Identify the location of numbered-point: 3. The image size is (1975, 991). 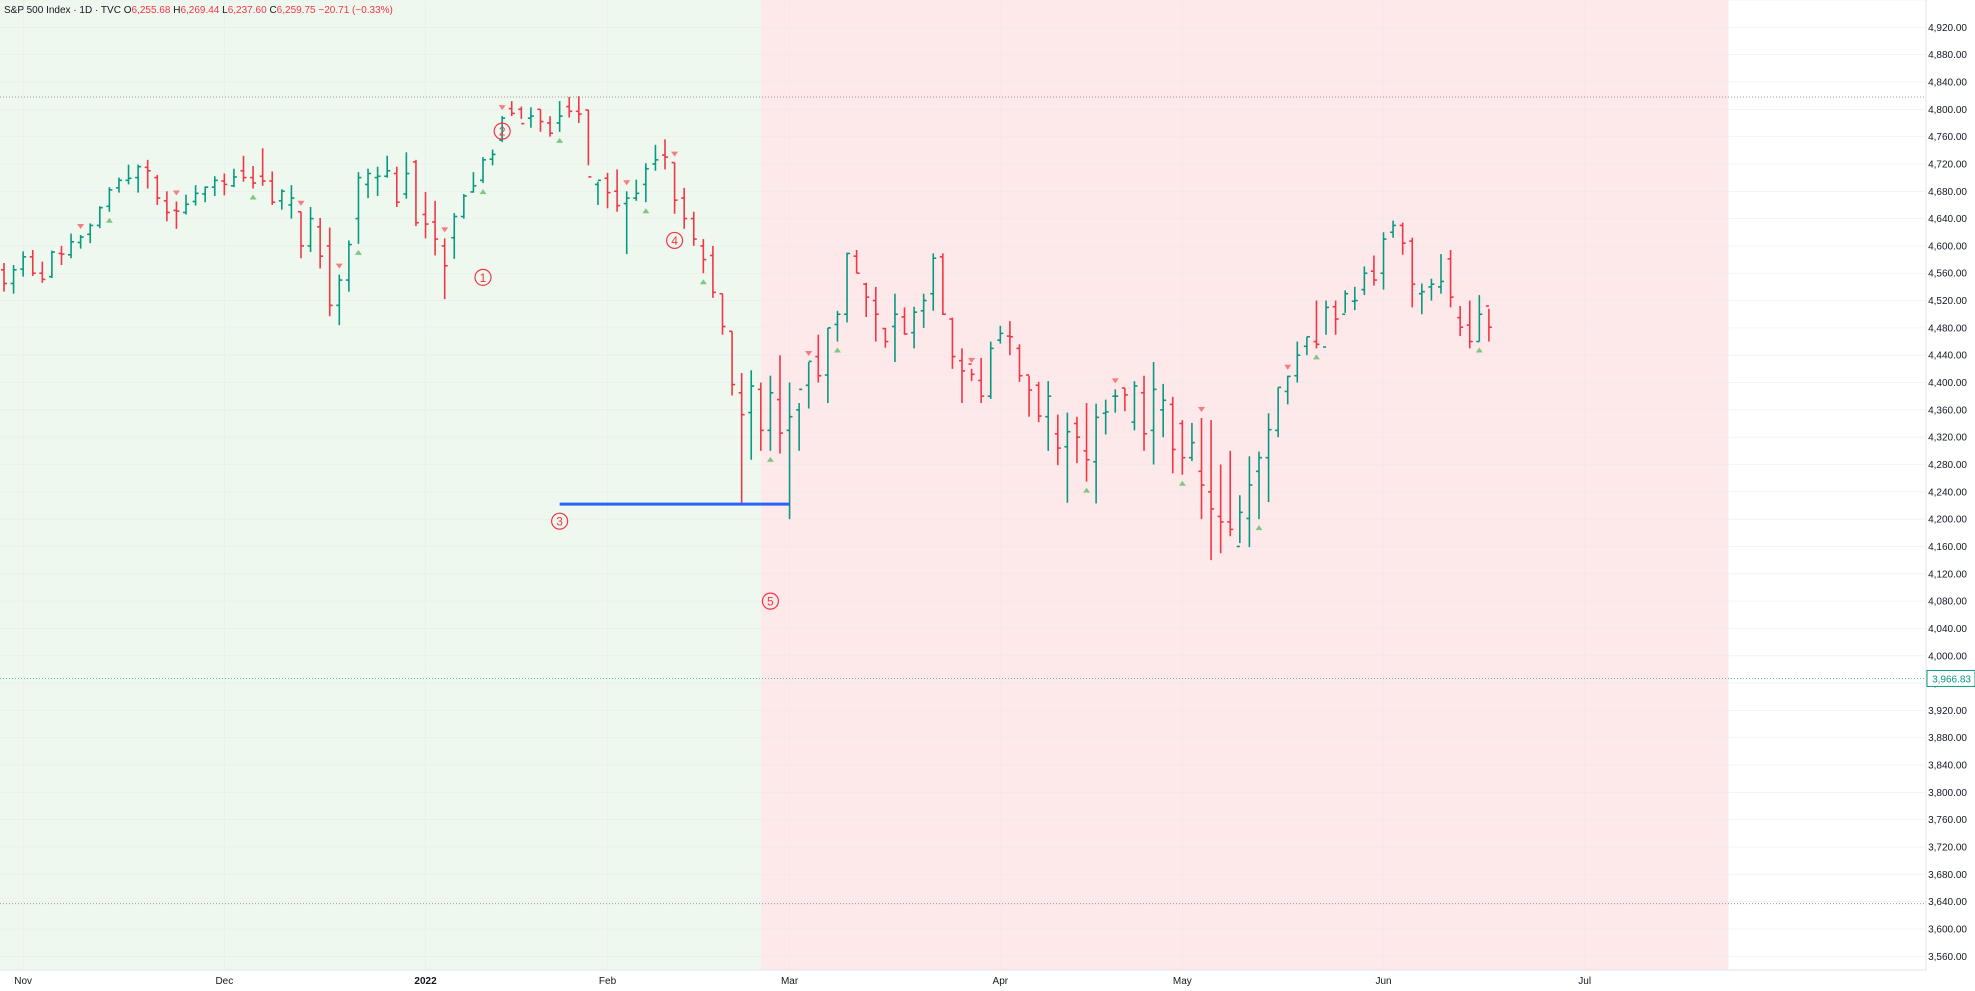
(560, 521).